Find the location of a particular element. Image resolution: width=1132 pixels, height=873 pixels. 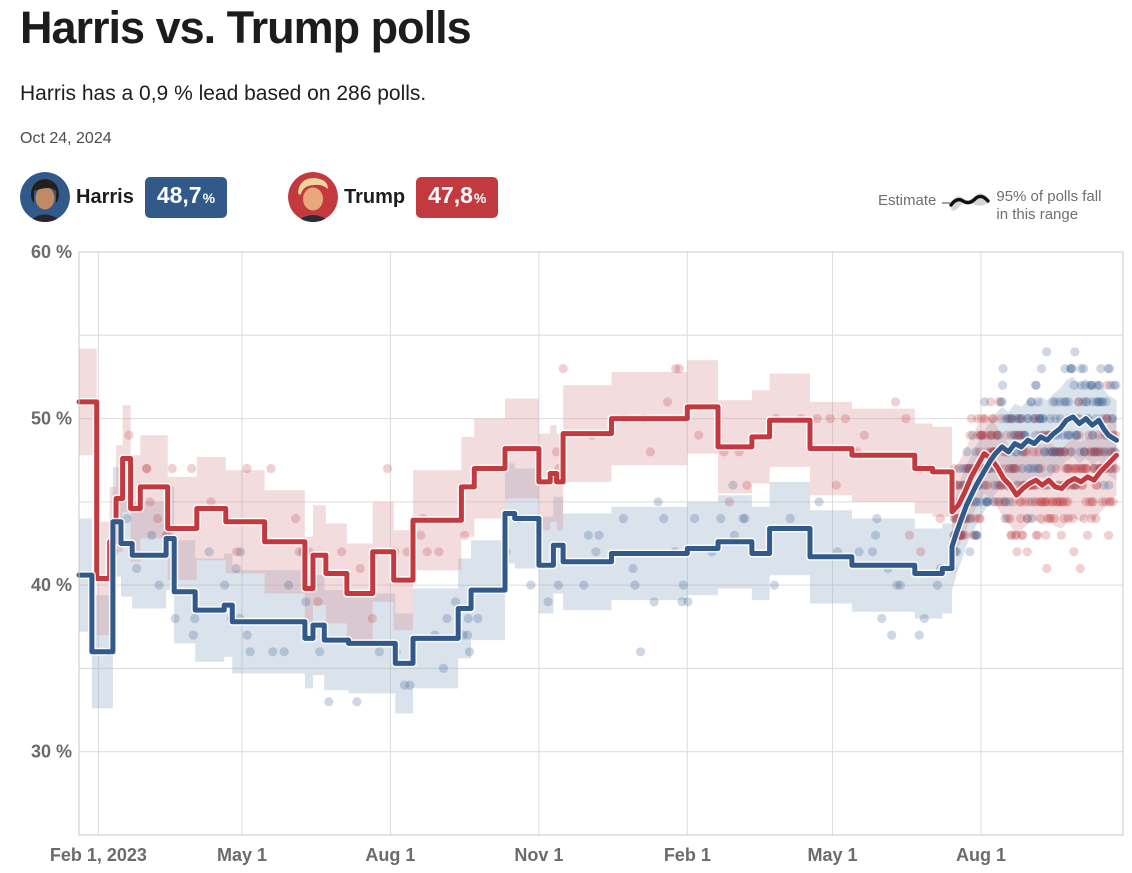

y-tick-label: 40 % is located at coordinates (51, 585).